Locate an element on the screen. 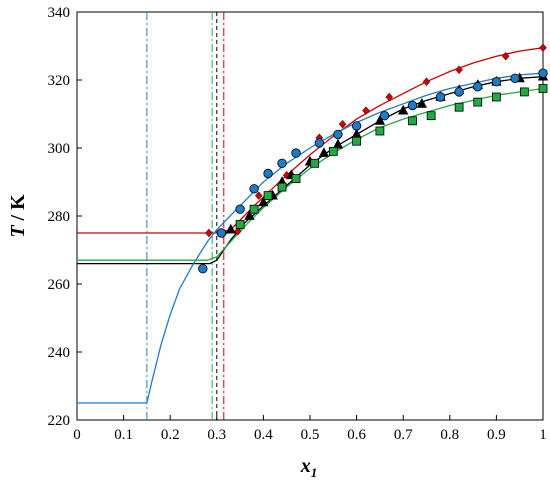  x-axis-title-sub: 1 is located at coordinates (314, 472).